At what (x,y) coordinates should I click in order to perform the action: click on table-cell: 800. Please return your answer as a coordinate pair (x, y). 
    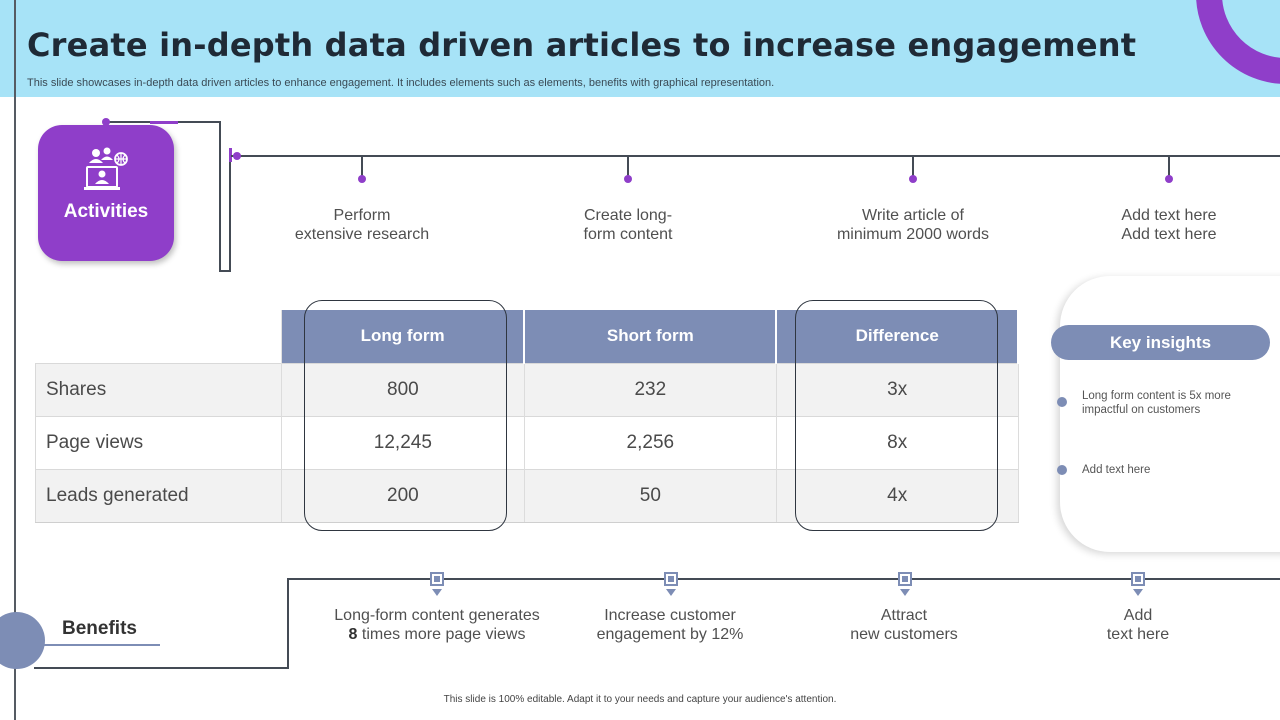
    Looking at the image, I should click on (403, 389).